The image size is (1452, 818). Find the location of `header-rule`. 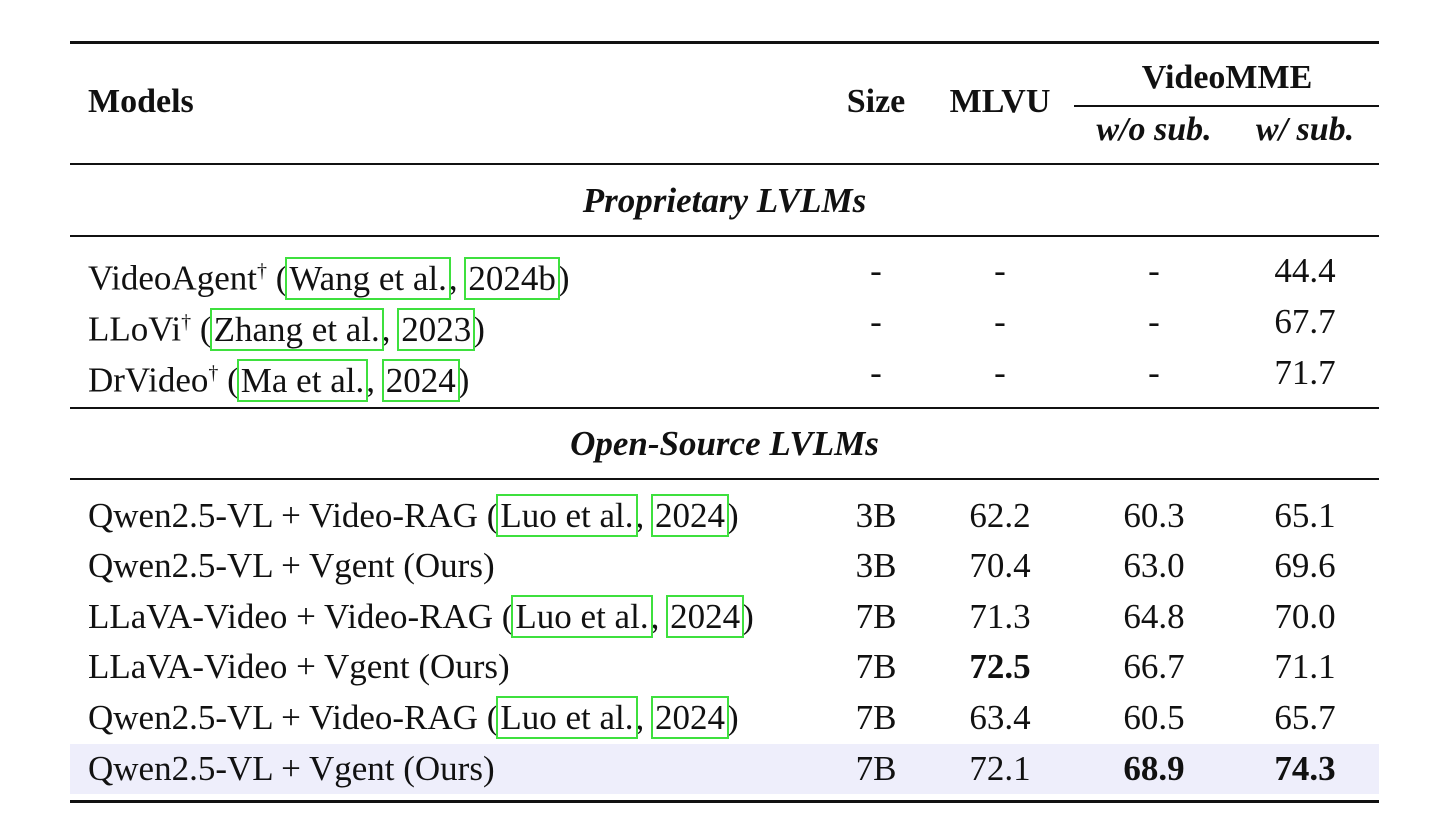

header-rule is located at coordinates (724, 164).